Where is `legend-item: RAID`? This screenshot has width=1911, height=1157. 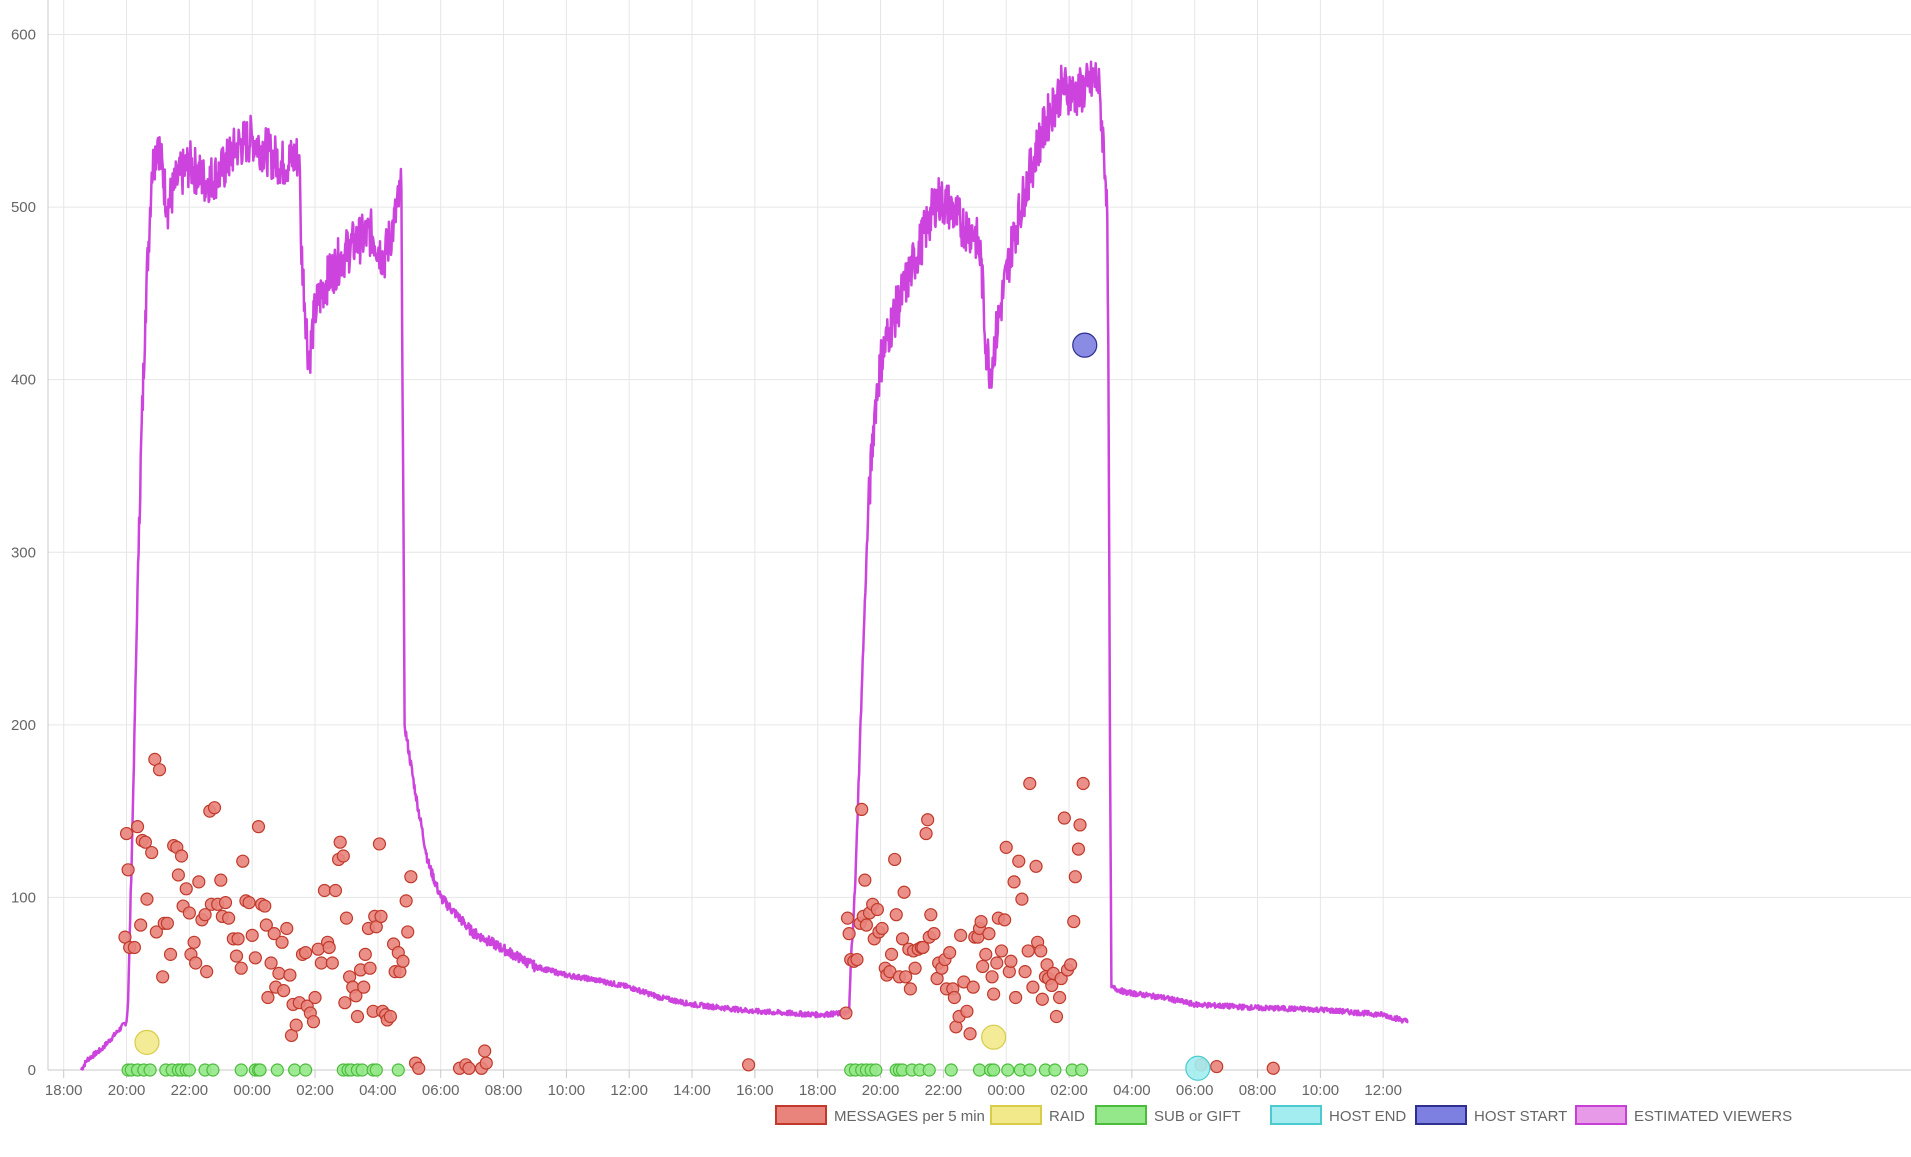 legend-item: RAID is located at coordinates (1037, 1115).